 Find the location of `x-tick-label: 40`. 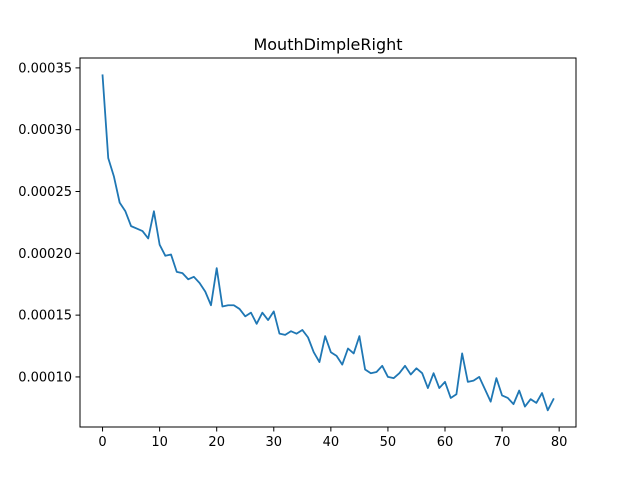

x-tick-label: 40 is located at coordinates (331, 442).